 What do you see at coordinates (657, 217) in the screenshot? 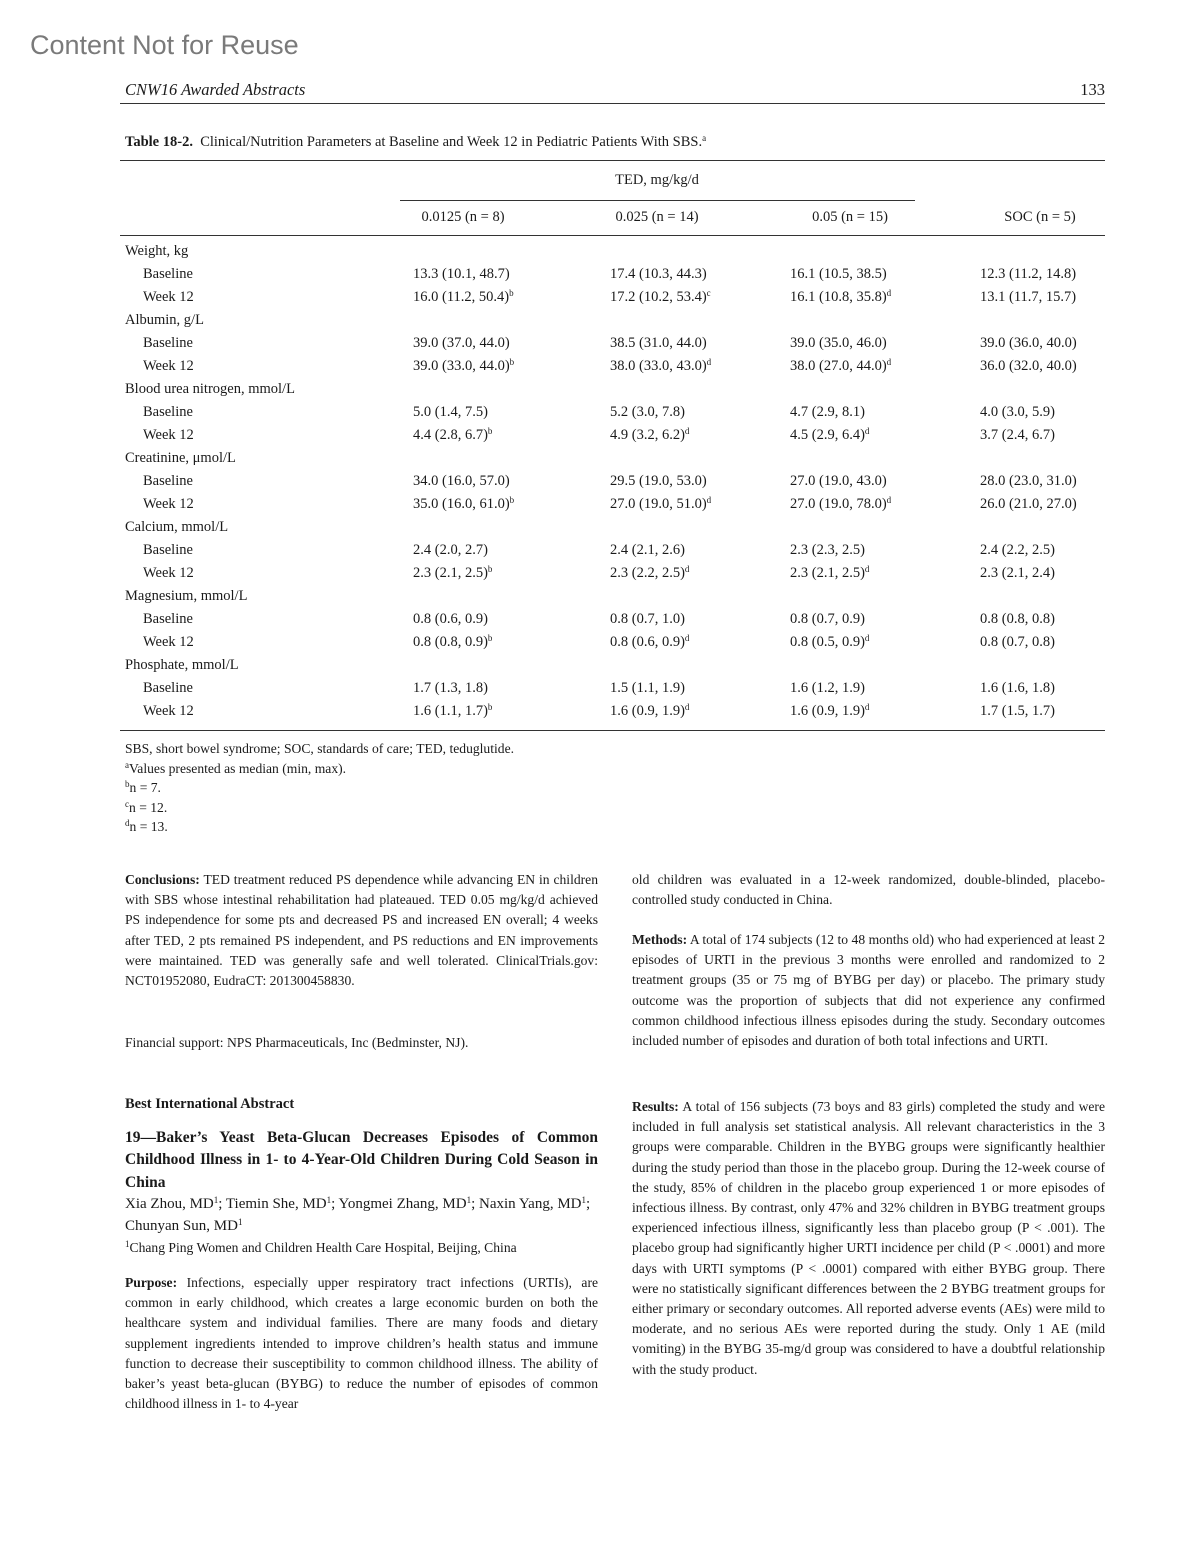
I see `col-header-1: 0.025 (n = 14)` at bounding box center [657, 217].